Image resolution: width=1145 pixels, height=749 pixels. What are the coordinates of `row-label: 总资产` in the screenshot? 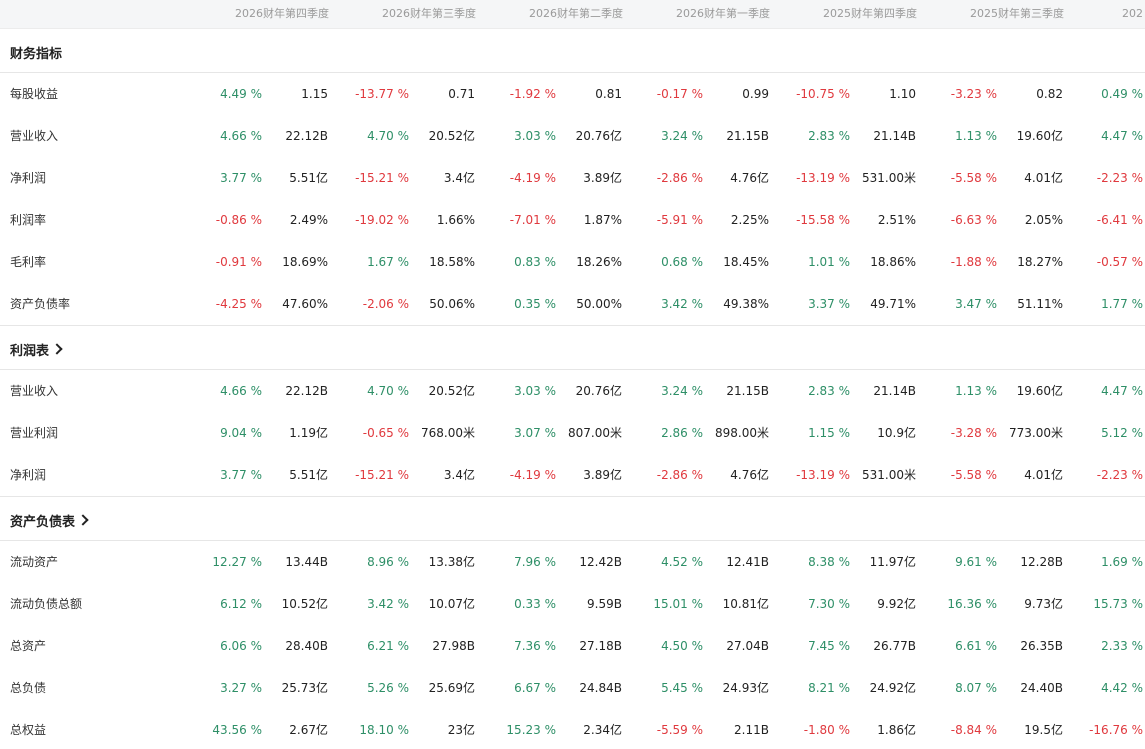 It's located at (28, 646).